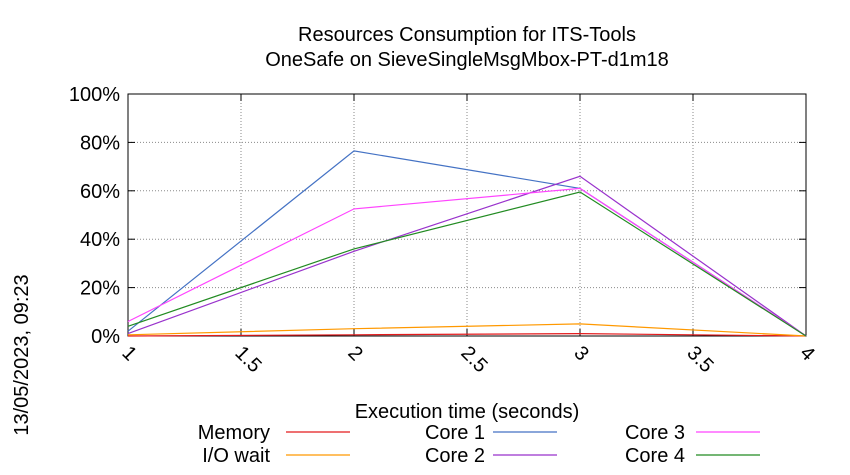  What do you see at coordinates (473, 359) in the screenshot?
I see `x-tick-label: 2.5` at bounding box center [473, 359].